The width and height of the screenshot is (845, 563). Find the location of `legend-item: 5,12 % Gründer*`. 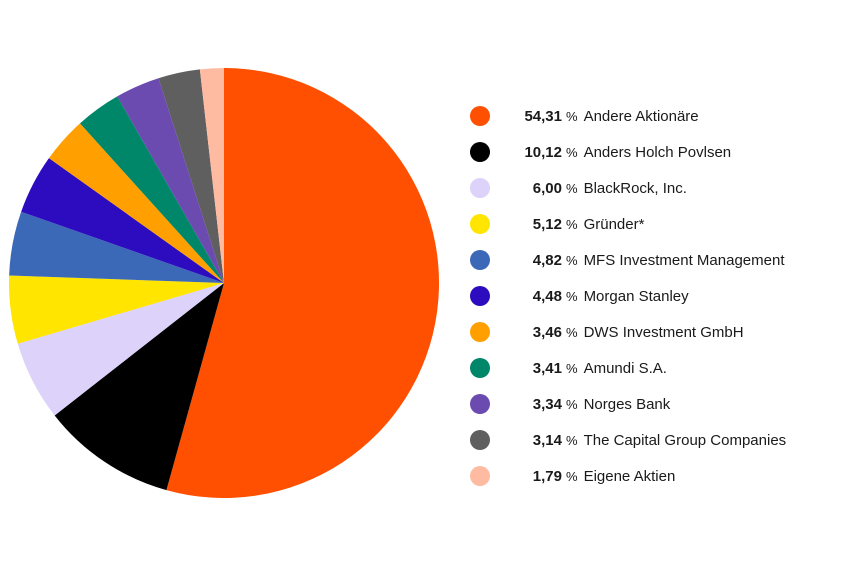

legend-item: 5,12 % Gründer* is located at coordinates (628, 224).